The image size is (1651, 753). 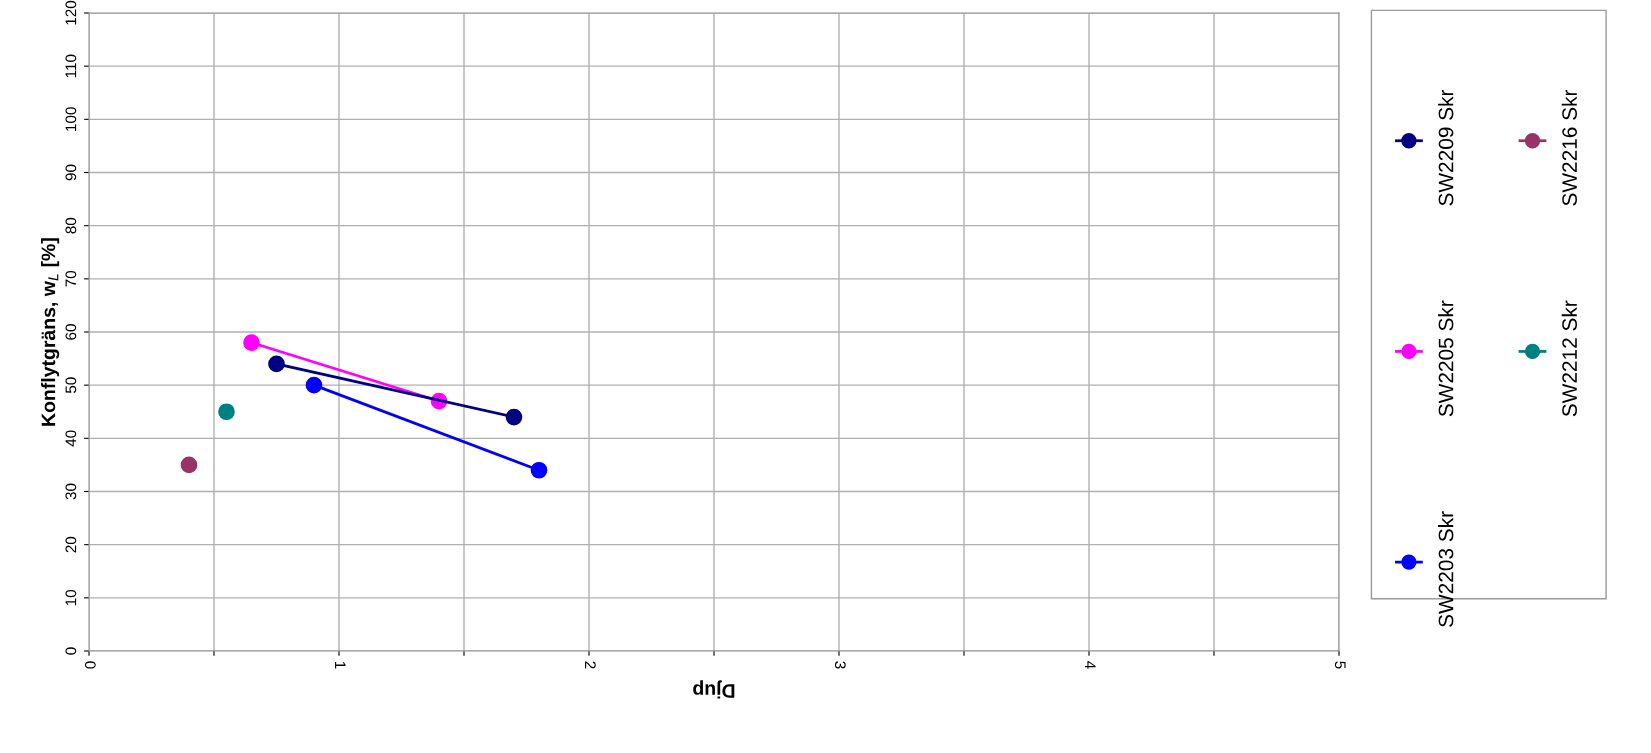 I want to click on y-tick-label: 30, so click(x=71, y=491).